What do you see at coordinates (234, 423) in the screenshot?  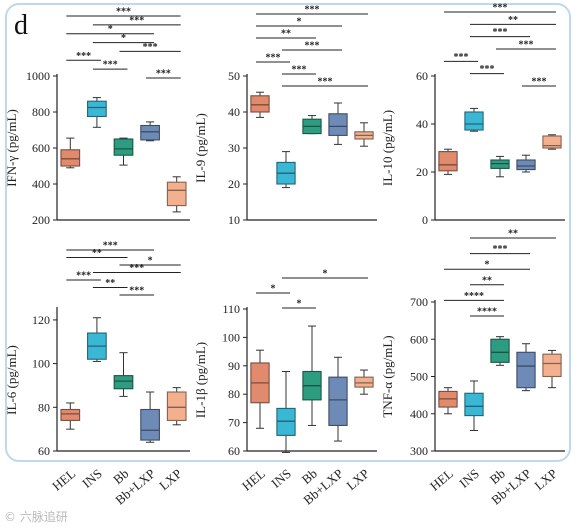 I see `y-tick-label: 70` at bounding box center [234, 423].